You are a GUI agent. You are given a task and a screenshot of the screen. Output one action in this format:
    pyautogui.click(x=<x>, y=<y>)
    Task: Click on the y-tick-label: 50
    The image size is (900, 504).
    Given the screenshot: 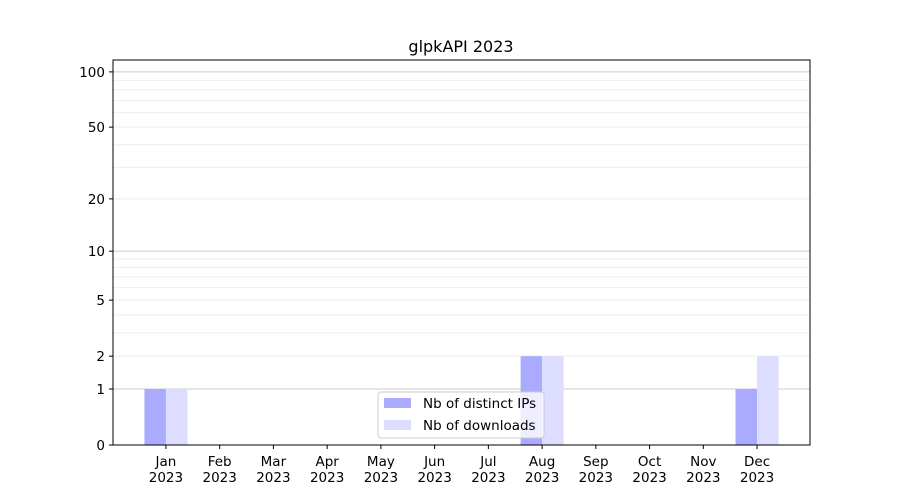 What is the action you would take?
    pyautogui.click(x=96, y=128)
    